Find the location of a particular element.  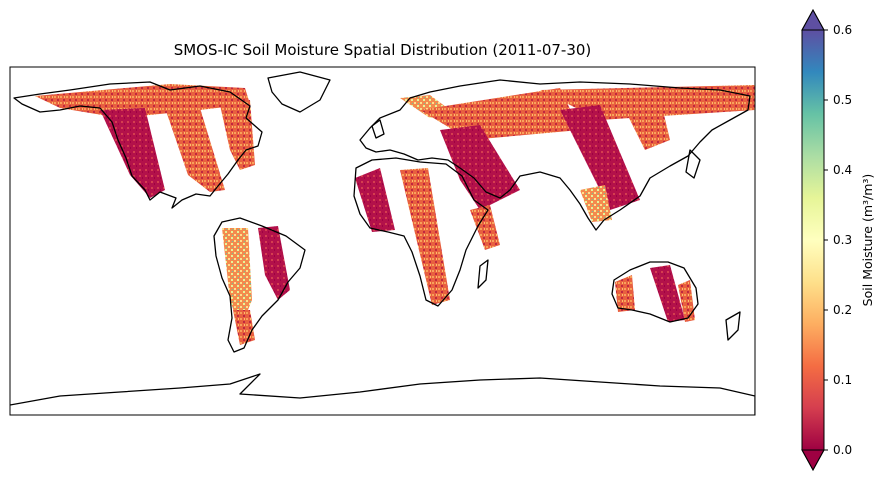

swath-asia-southeast is located at coordinates (596, 203).